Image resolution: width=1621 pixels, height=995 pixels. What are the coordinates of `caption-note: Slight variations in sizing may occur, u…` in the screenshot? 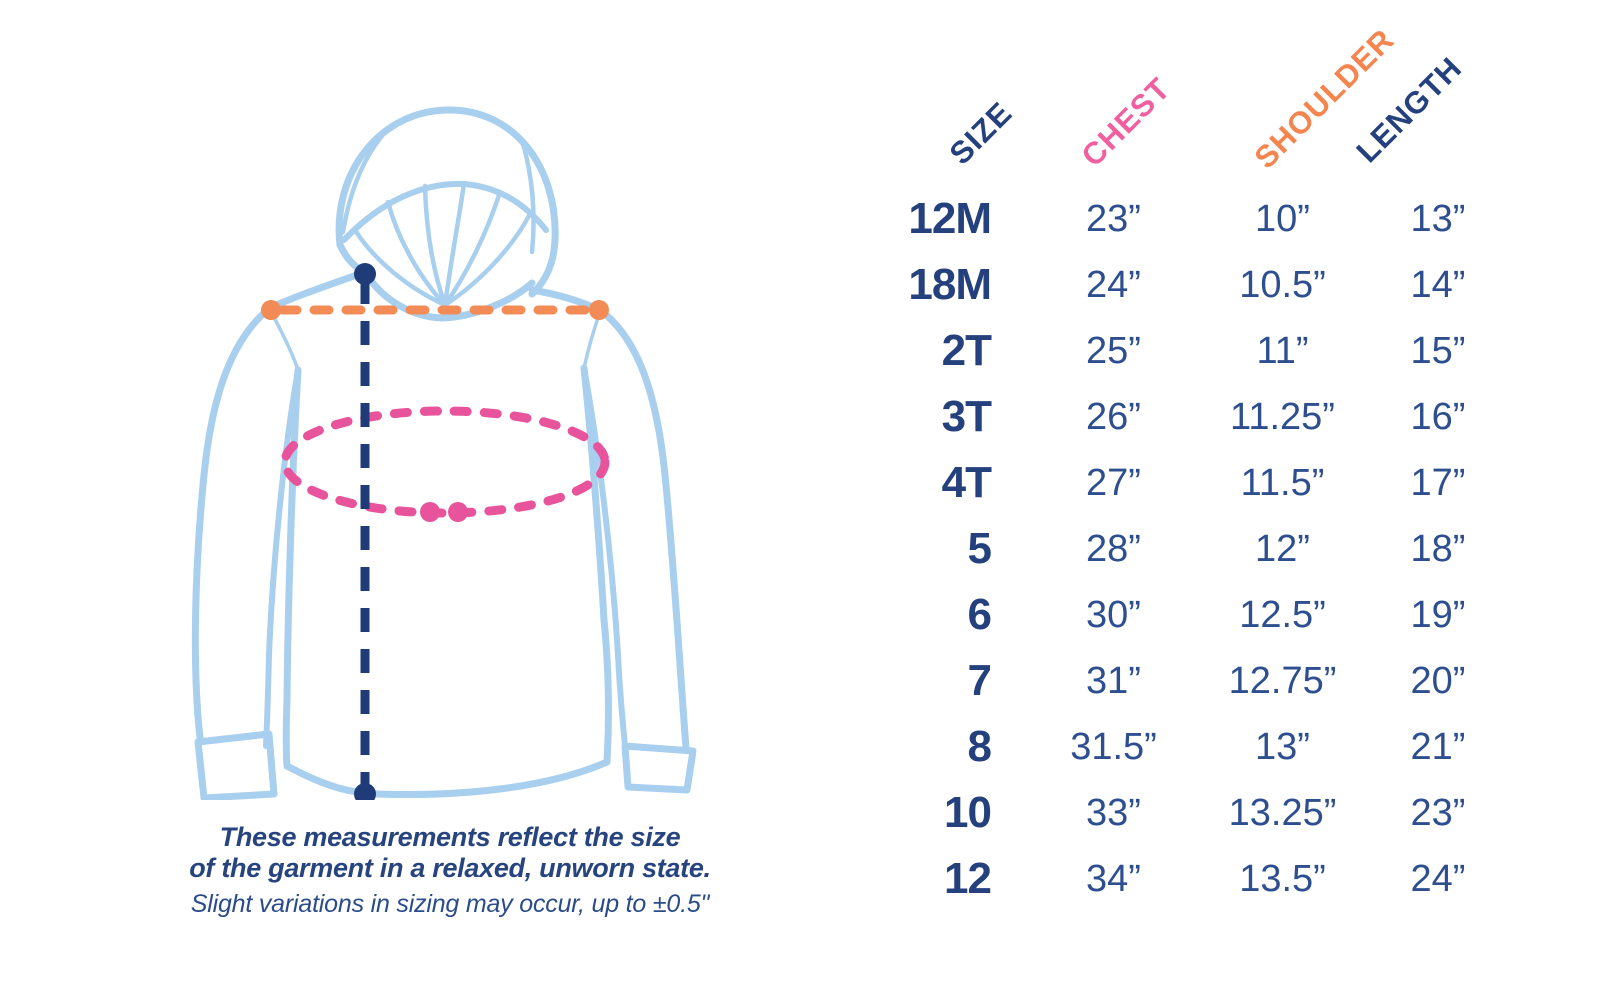 It's located at (450, 904).